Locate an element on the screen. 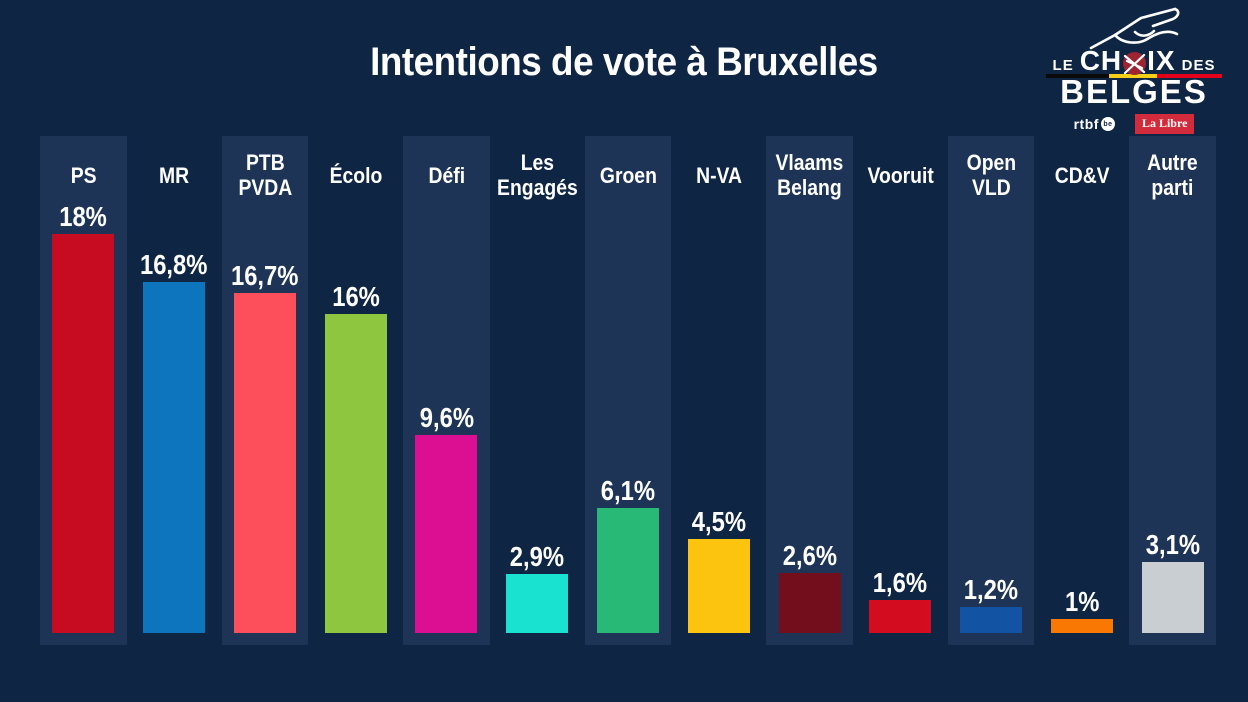 The image size is (1248, 702). bar-ps is located at coordinates (83, 433).